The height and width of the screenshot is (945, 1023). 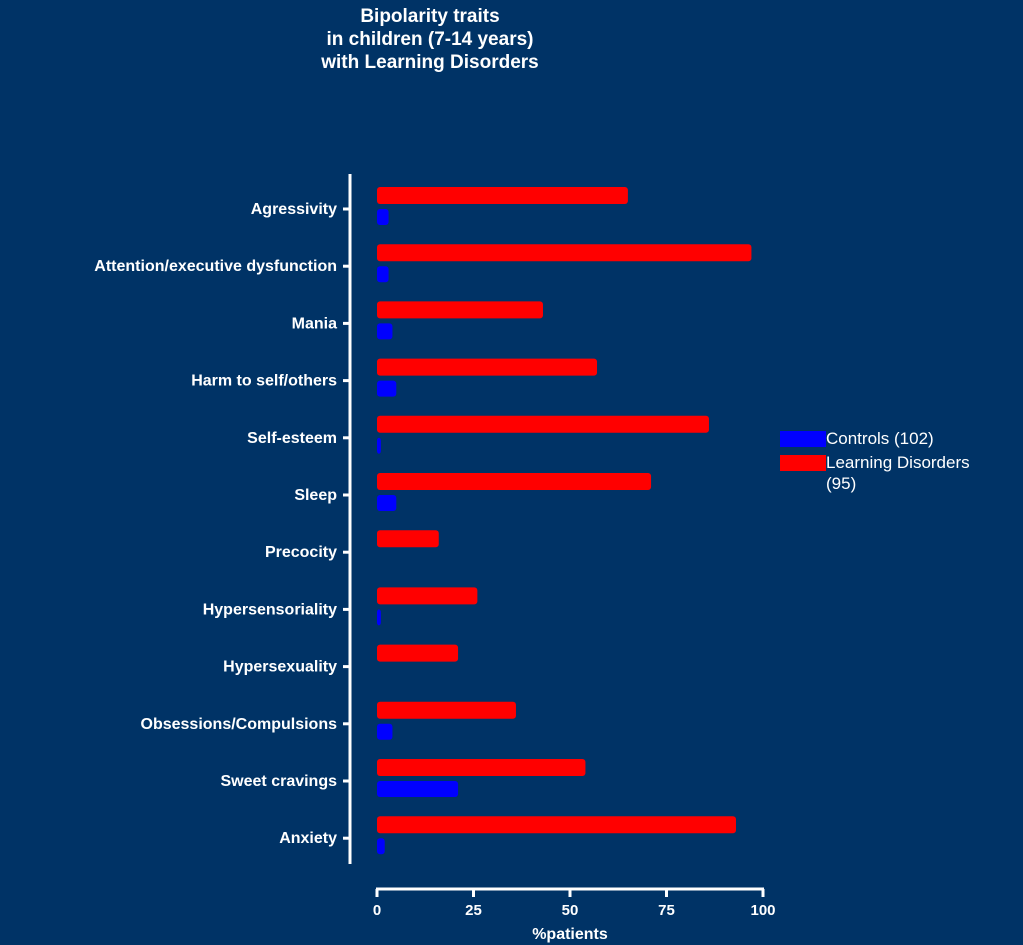 I want to click on x-tick-label-1: 25, so click(x=473, y=910).